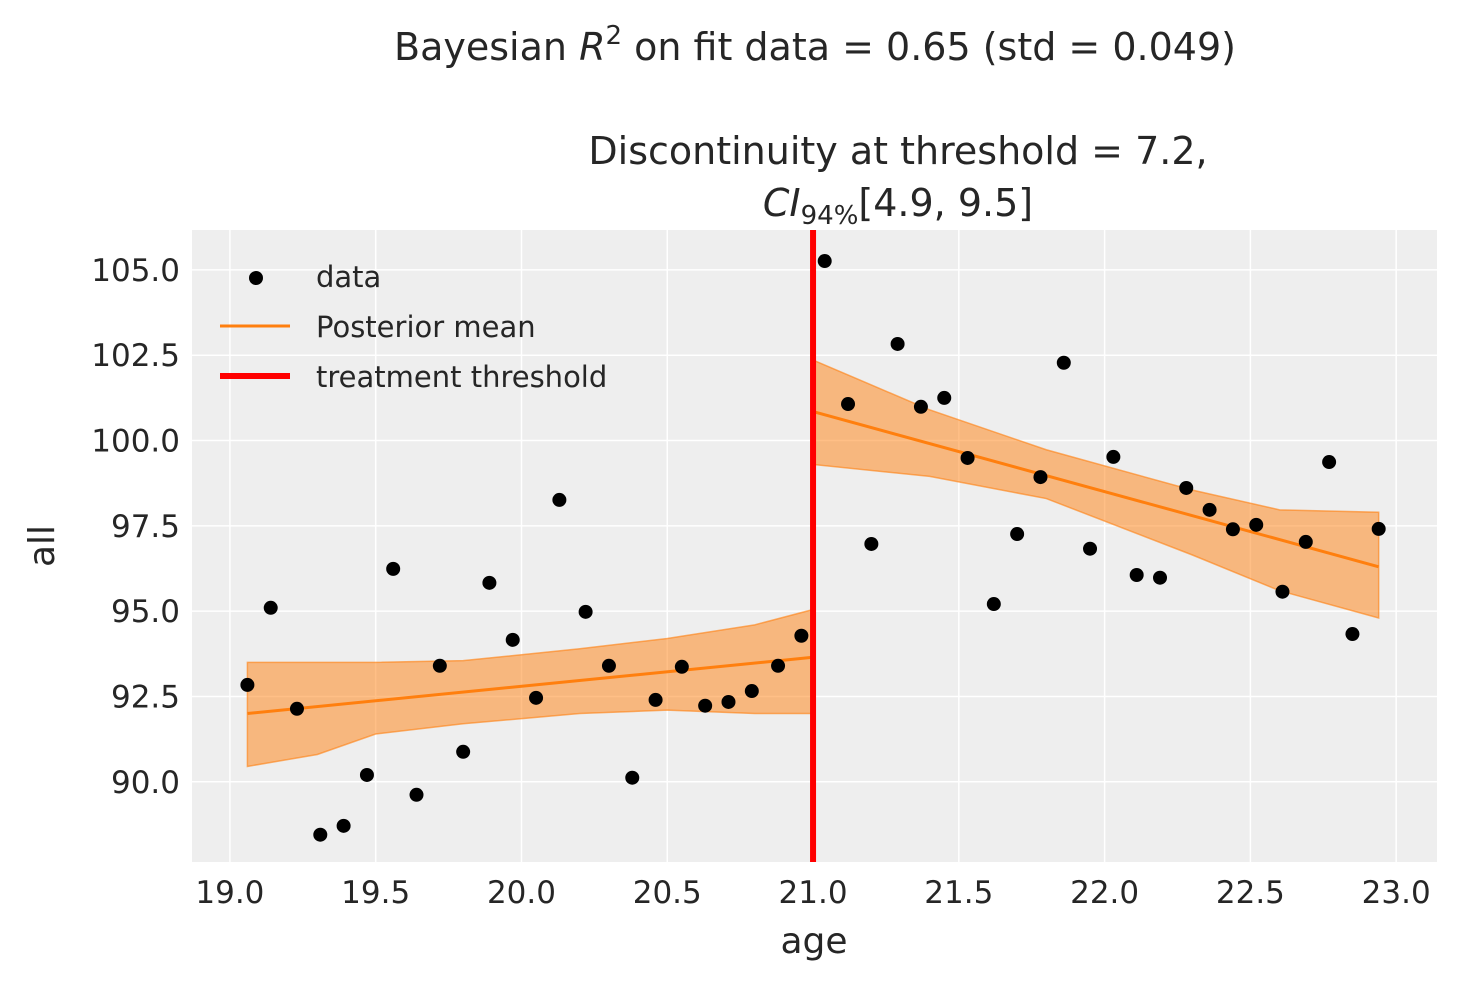 This screenshot has width=1463, height=987. Describe the element at coordinates (145, 697) in the screenshot. I see `y-tick-label: 92.5` at that location.